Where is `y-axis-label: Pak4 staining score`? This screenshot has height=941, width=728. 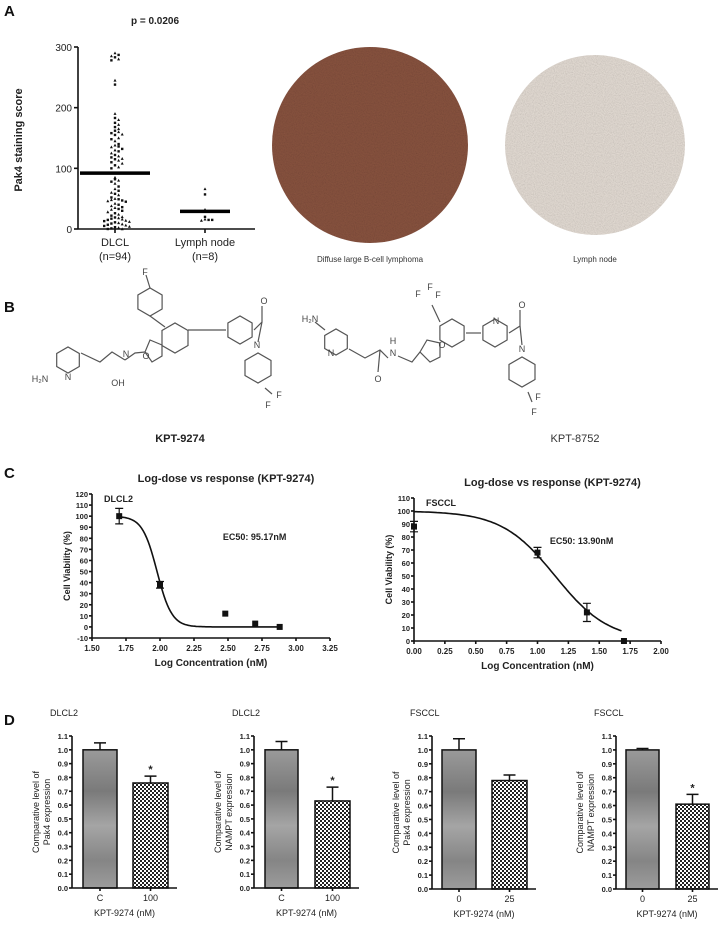
y-axis-label: Pak4 staining score is located at coordinates (19, 139).